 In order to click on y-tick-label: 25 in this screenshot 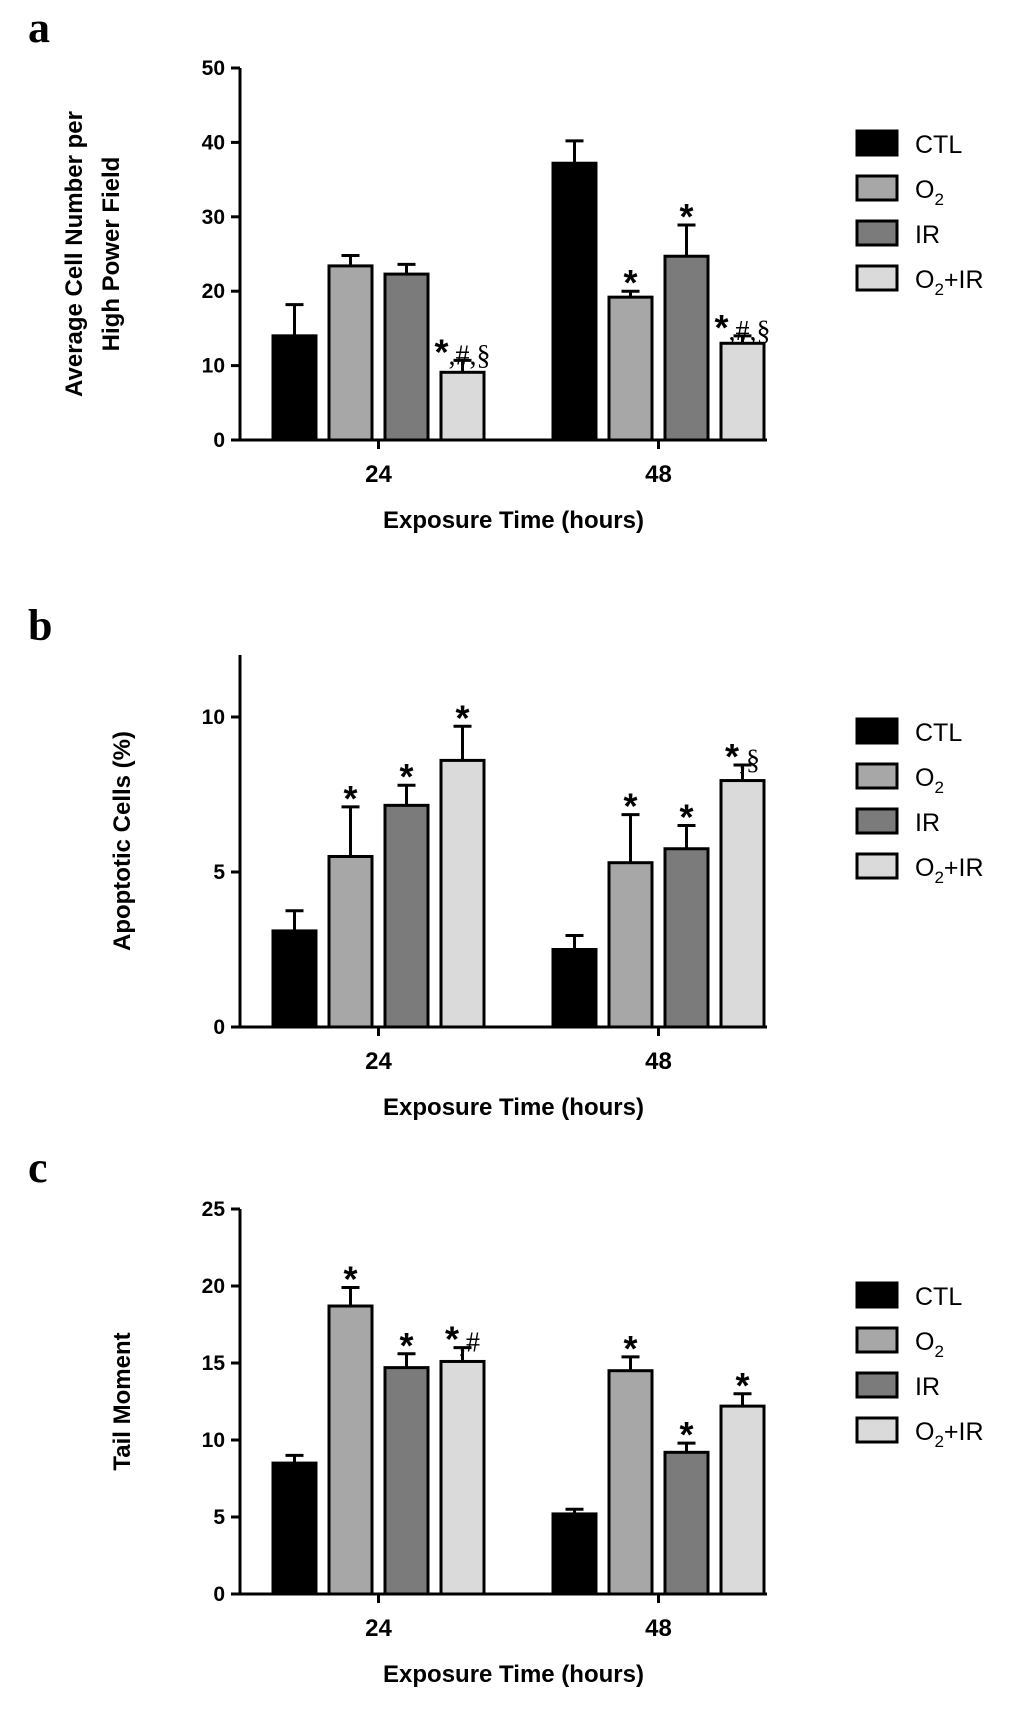, I will do `click(214, 1209)`.